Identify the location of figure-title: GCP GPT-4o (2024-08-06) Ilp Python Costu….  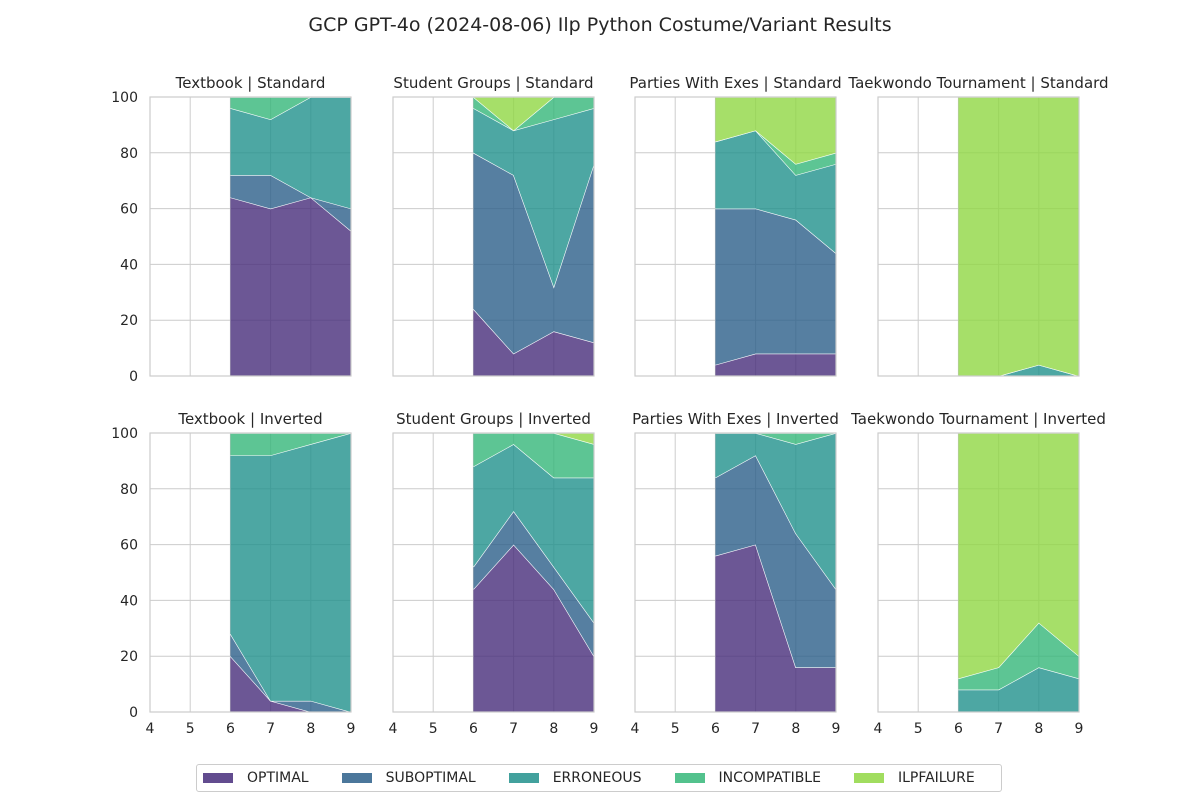
(599, 25).